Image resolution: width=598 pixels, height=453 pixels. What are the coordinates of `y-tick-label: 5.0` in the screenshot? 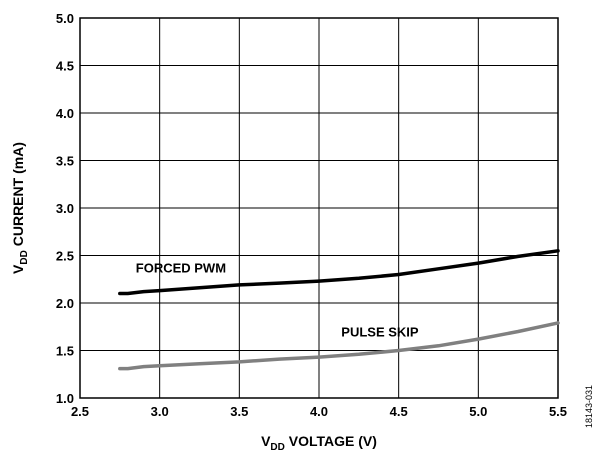 It's located at (65, 18).